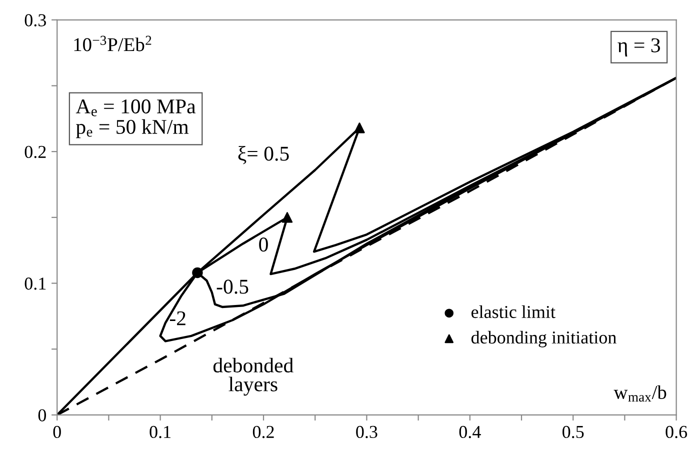 The width and height of the screenshot is (688, 452). Describe the element at coordinates (232, 287) in the screenshot. I see `series-label: -0.5` at that location.